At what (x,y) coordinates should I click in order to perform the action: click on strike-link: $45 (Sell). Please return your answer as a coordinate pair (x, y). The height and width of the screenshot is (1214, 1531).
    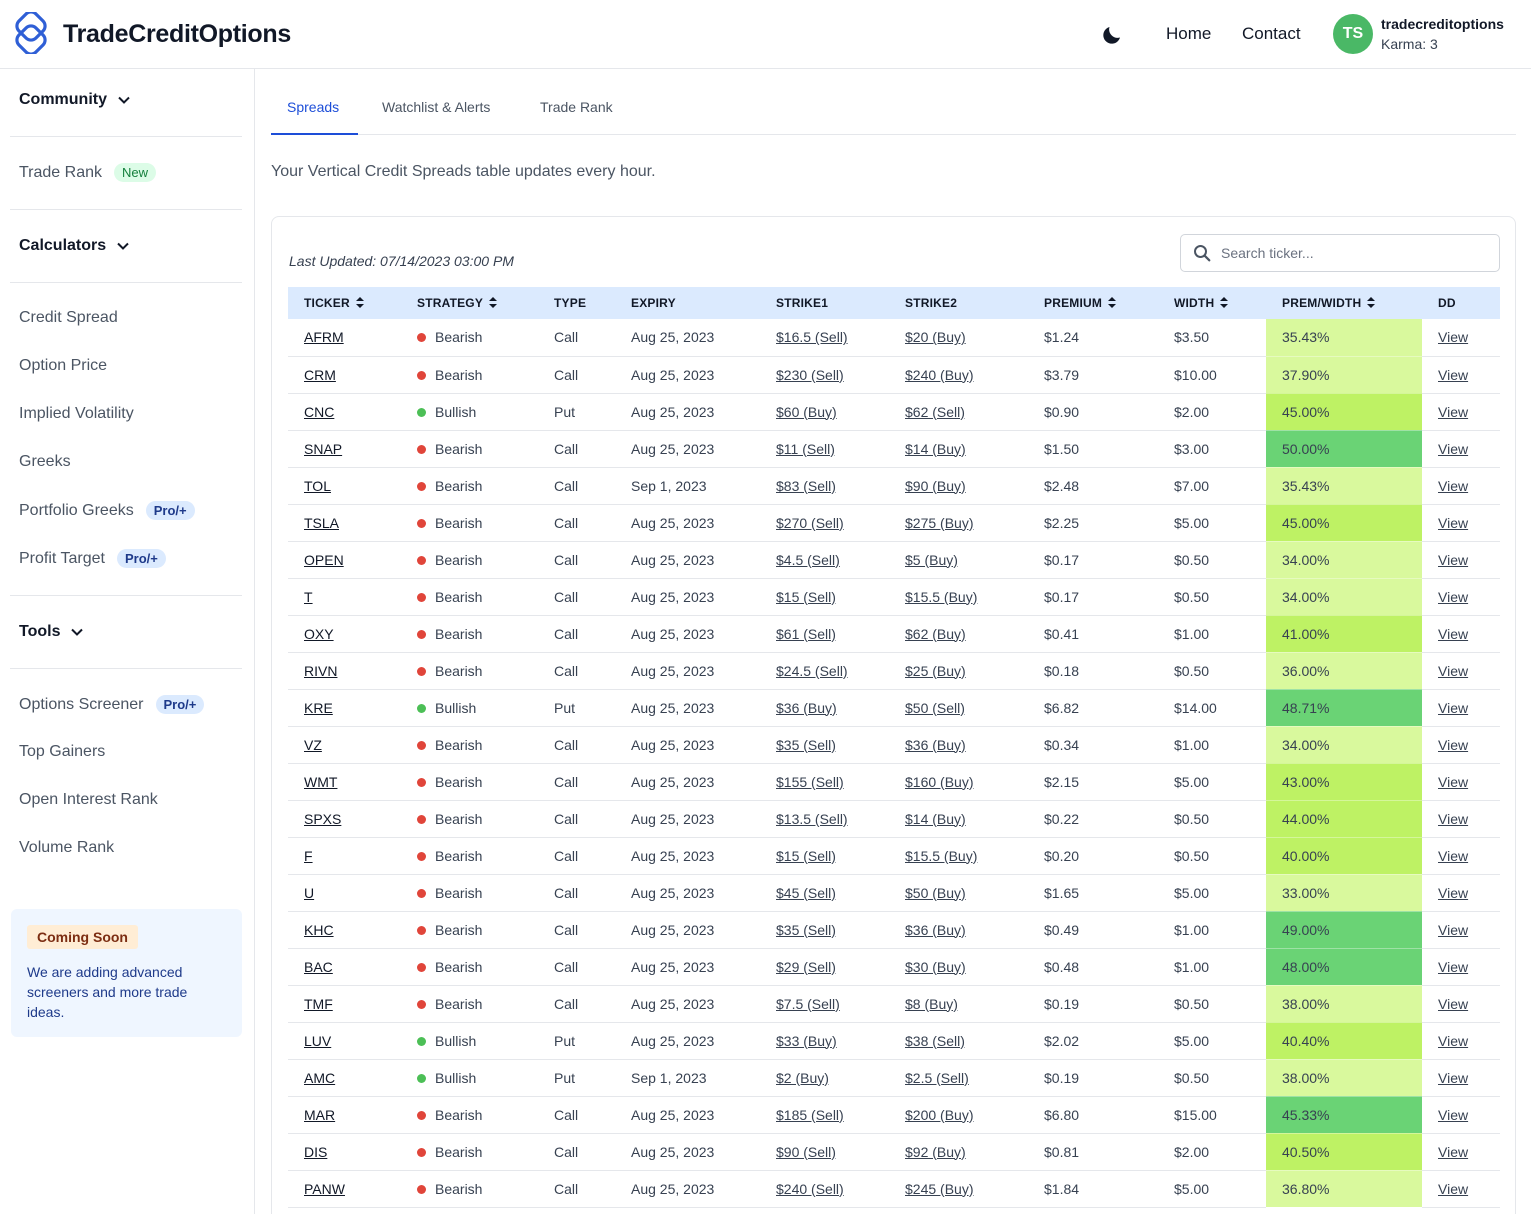
    Looking at the image, I should click on (806, 892).